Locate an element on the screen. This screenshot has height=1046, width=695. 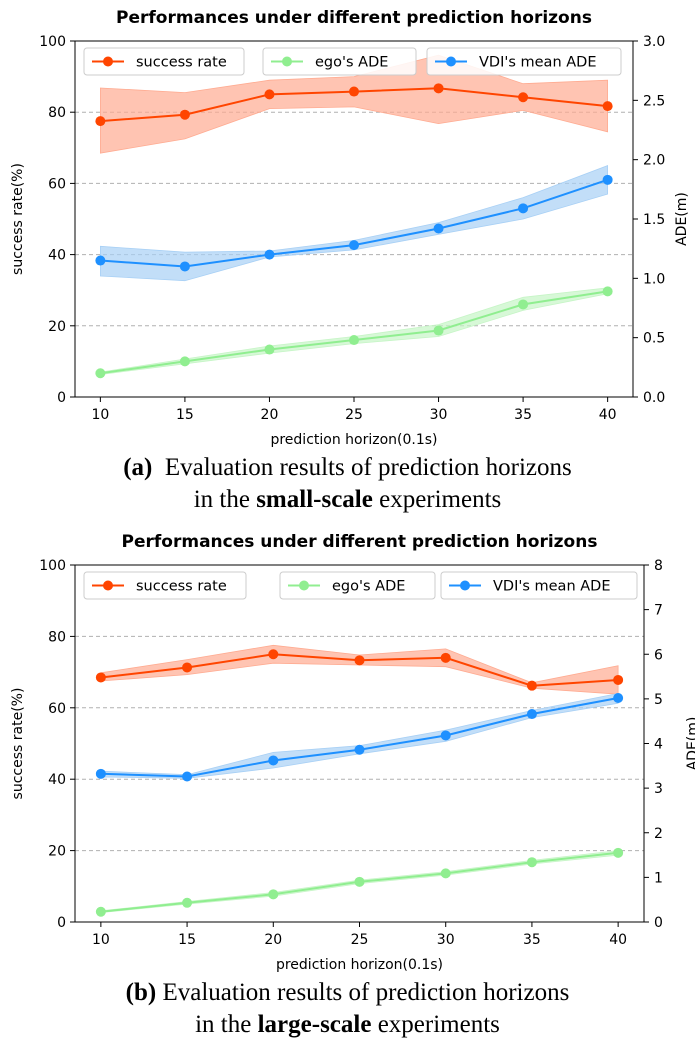
chartb-y2-tick-label: 0 is located at coordinates (658, 923).